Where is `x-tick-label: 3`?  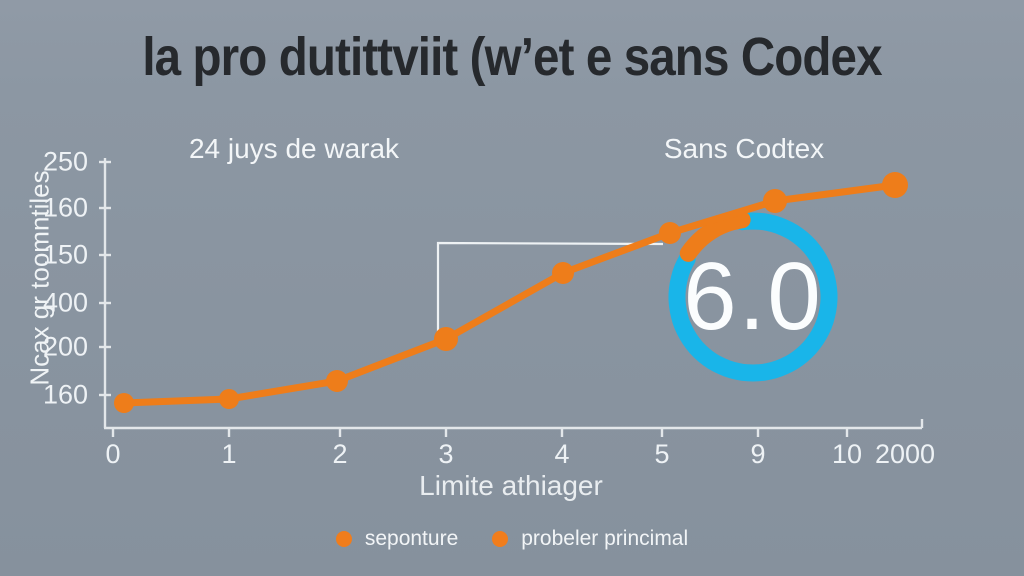 x-tick-label: 3 is located at coordinates (446, 454).